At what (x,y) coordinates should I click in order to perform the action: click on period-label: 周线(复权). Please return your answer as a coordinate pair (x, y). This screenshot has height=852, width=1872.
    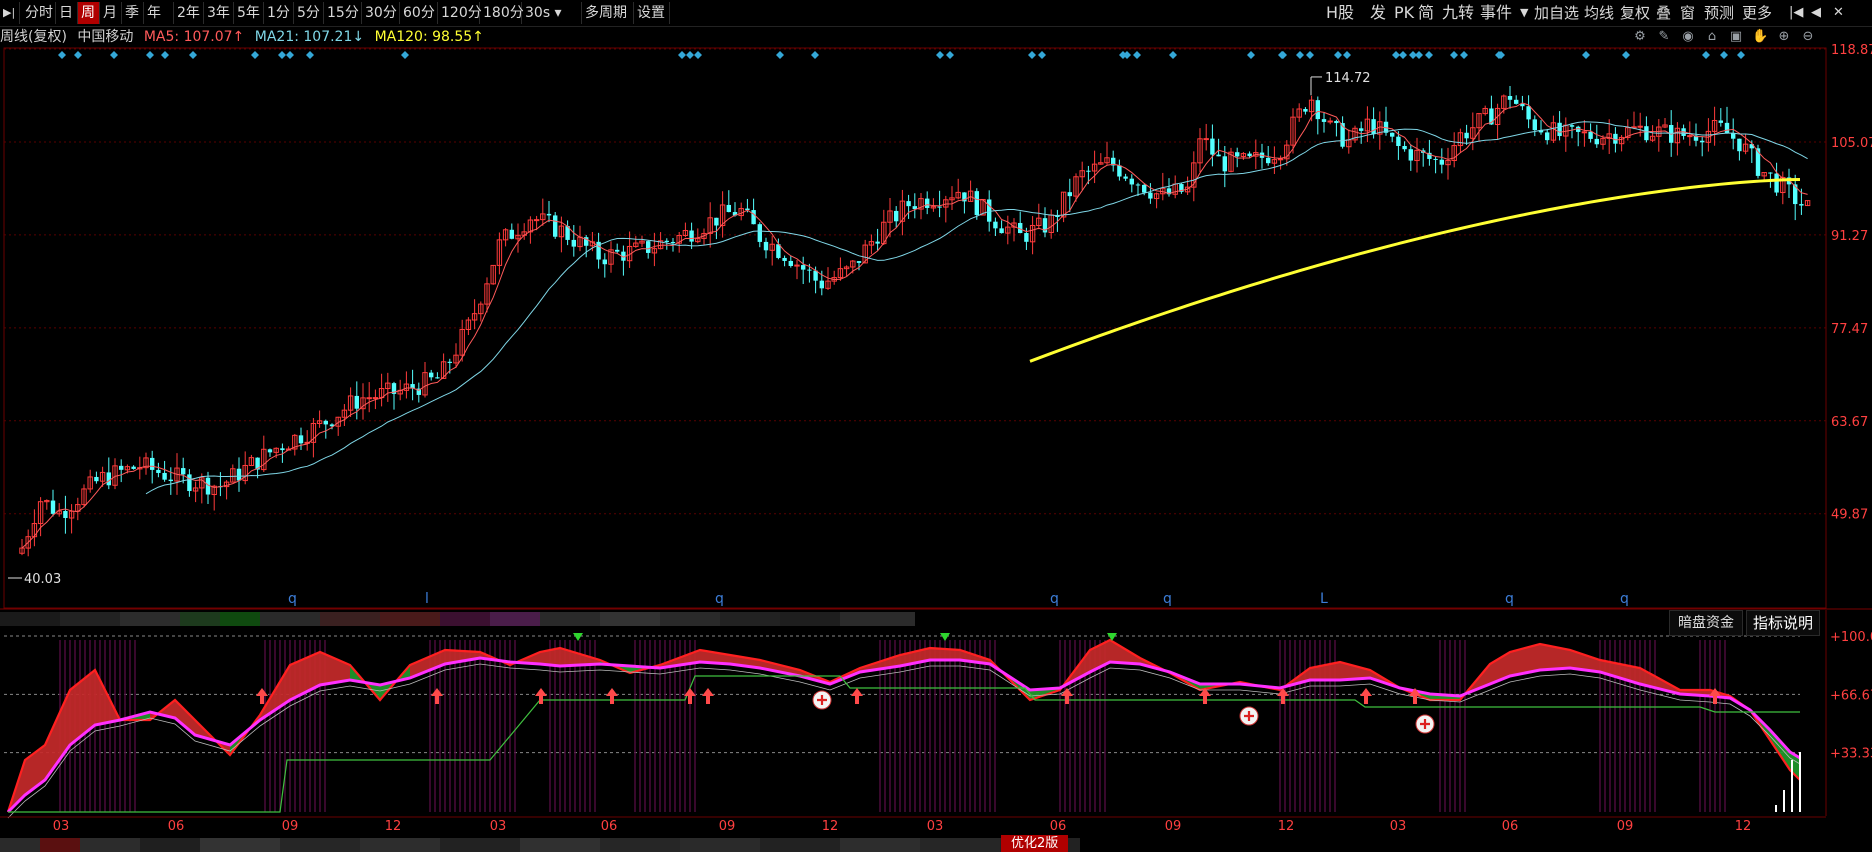
    Looking at the image, I should click on (33, 37).